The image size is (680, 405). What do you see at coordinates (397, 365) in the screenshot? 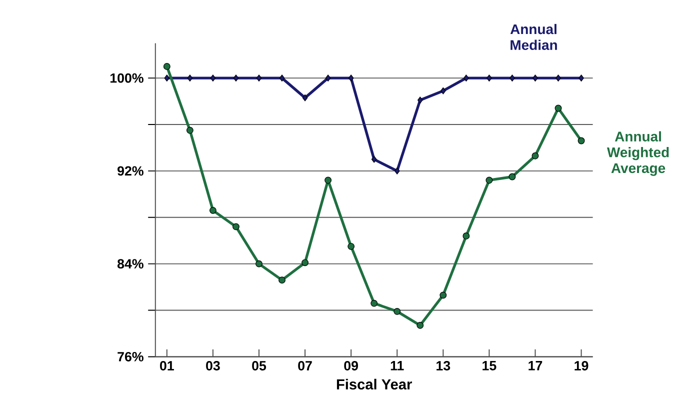
I see `x-tick-label: 11` at bounding box center [397, 365].